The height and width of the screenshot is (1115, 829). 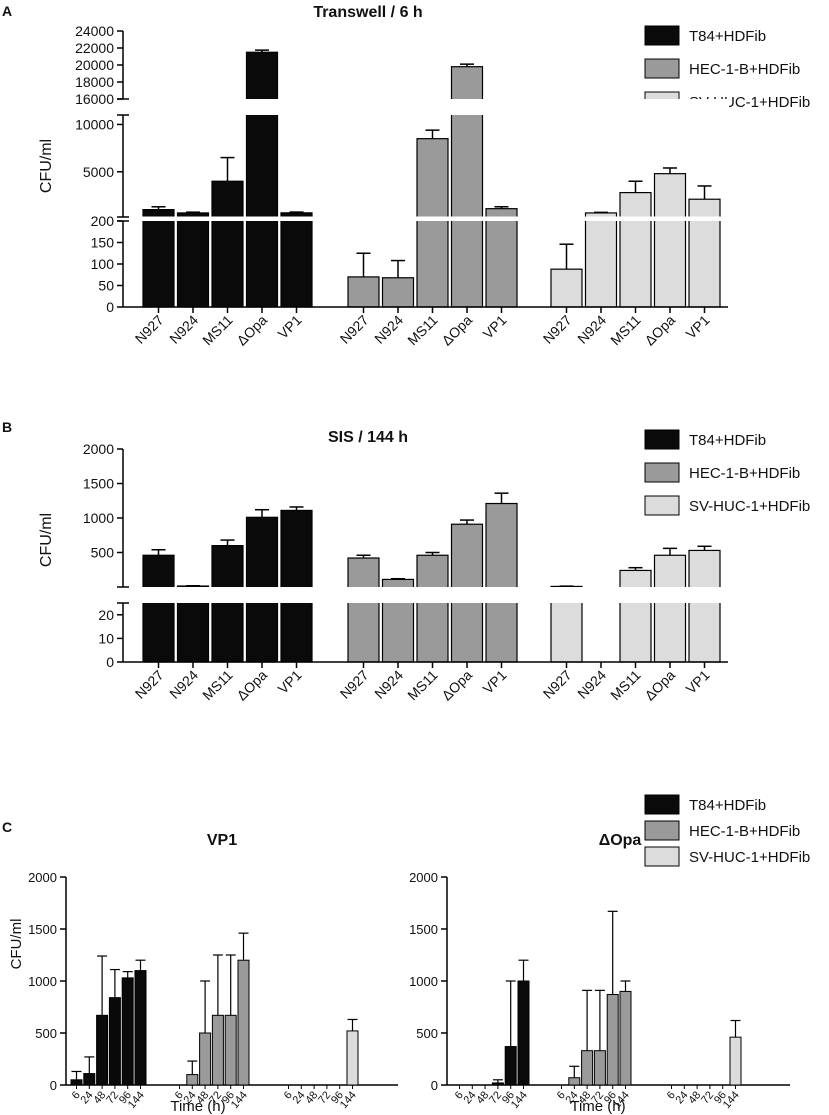 What do you see at coordinates (557, 684) in the screenshot?
I see `x-tick-label-b-2-0: N927` at bounding box center [557, 684].